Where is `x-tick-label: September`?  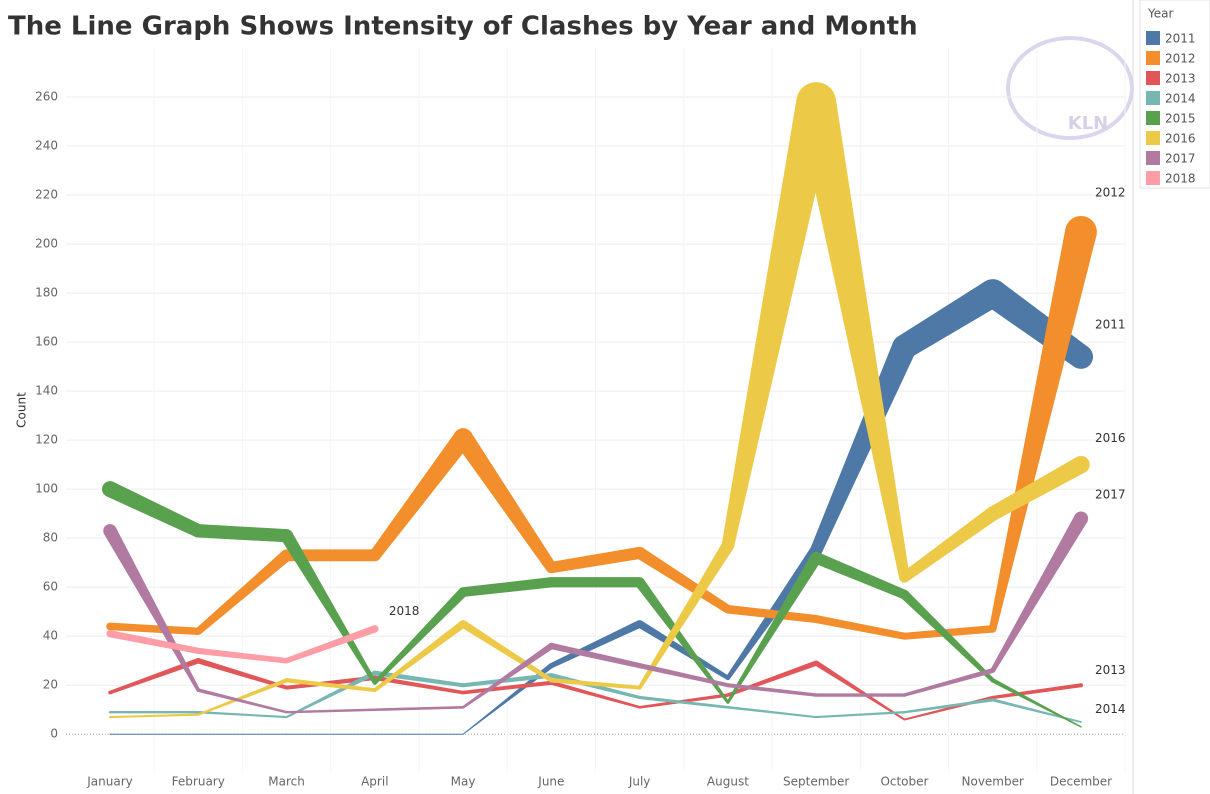 x-tick-label: September is located at coordinates (816, 782).